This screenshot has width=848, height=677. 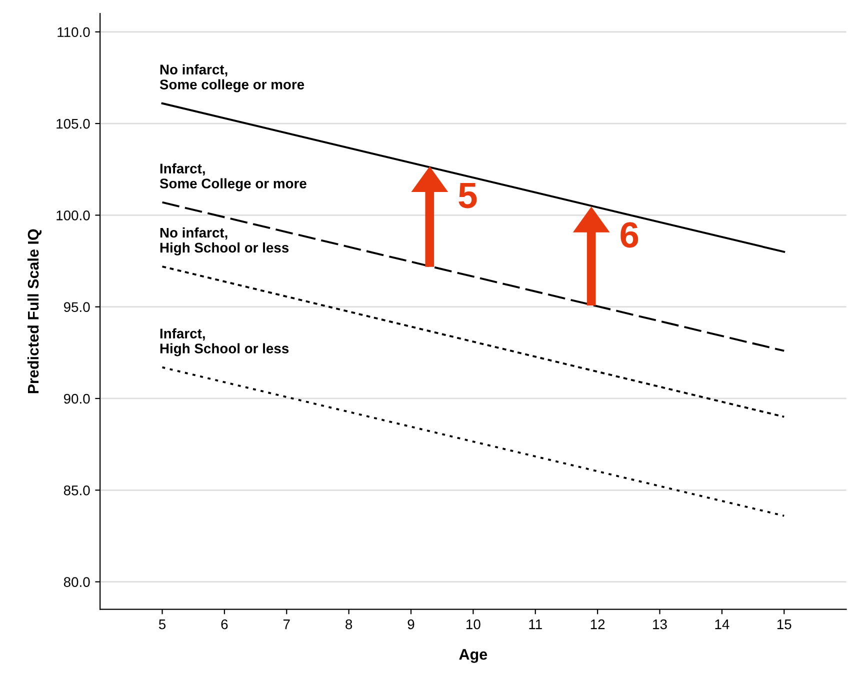 What do you see at coordinates (77, 582) in the screenshot?
I see `y-tick-label: 80.0` at bounding box center [77, 582].